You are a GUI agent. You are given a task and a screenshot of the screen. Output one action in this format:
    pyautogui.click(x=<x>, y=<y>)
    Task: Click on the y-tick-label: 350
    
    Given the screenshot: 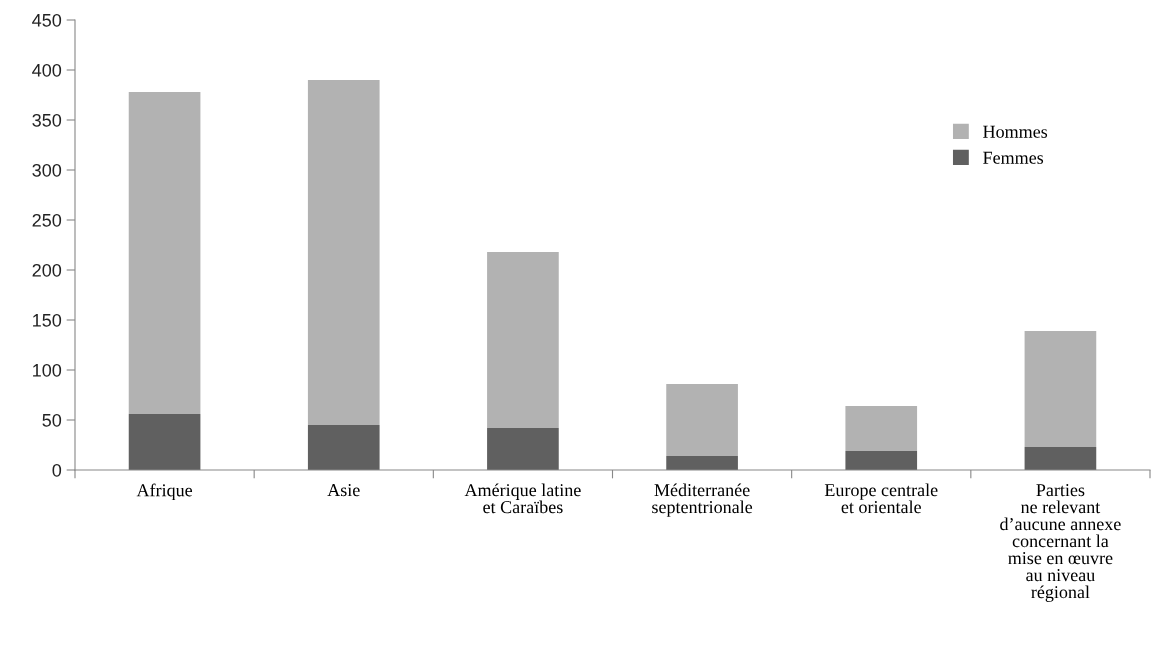 What is the action you would take?
    pyautogui.click(x=47, y=120)
    